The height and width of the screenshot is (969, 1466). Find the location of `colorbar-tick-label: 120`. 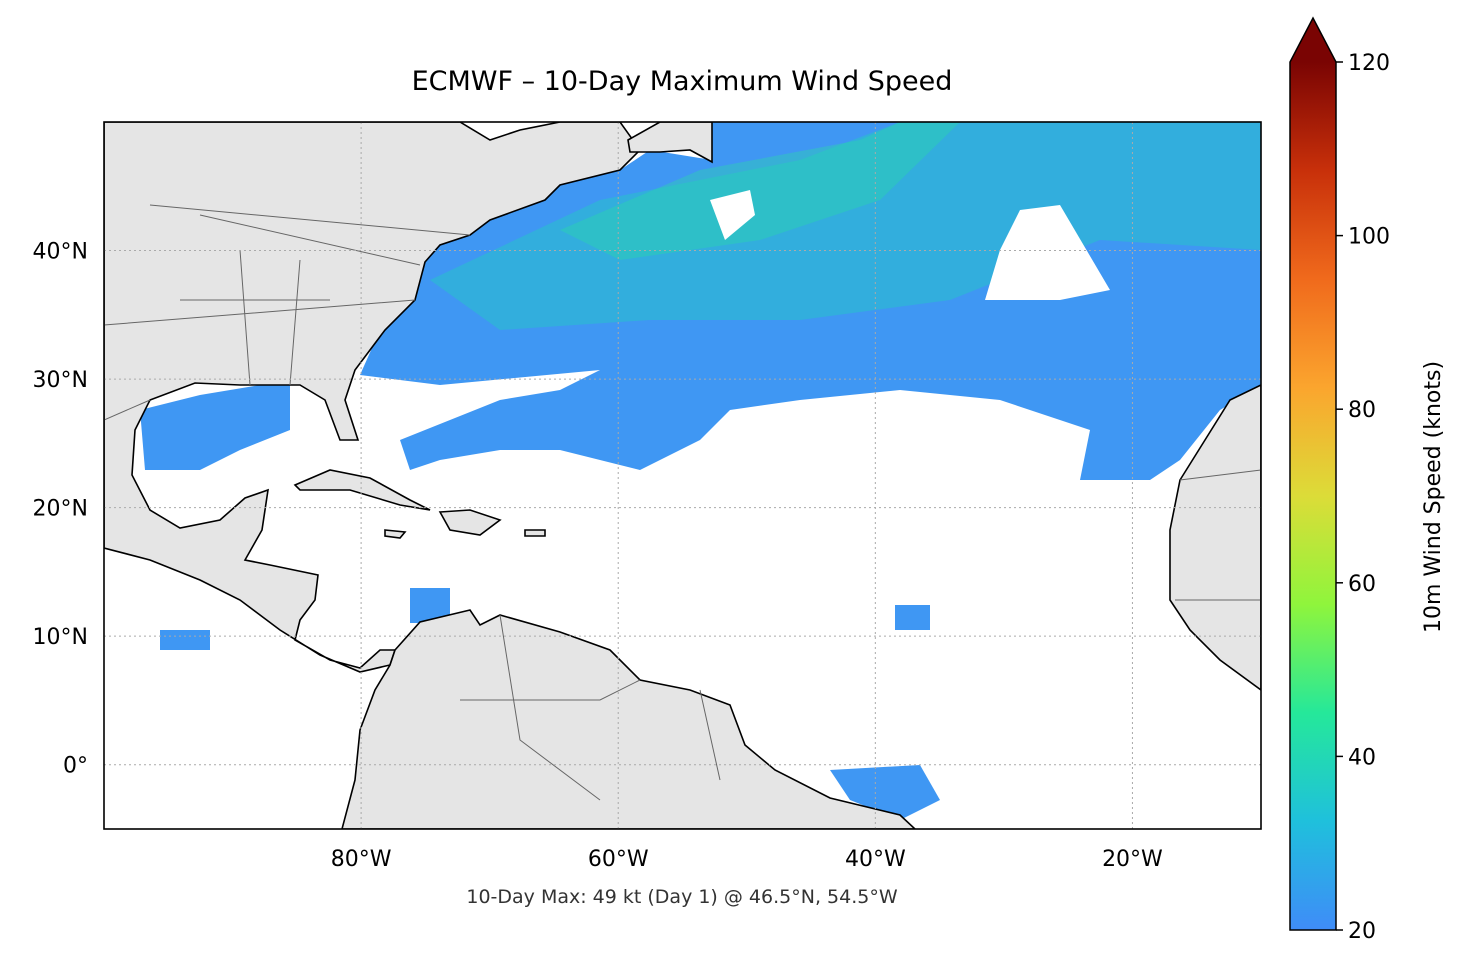

colorbar-tick-label: 120 is located at coordinates (1369, 63).